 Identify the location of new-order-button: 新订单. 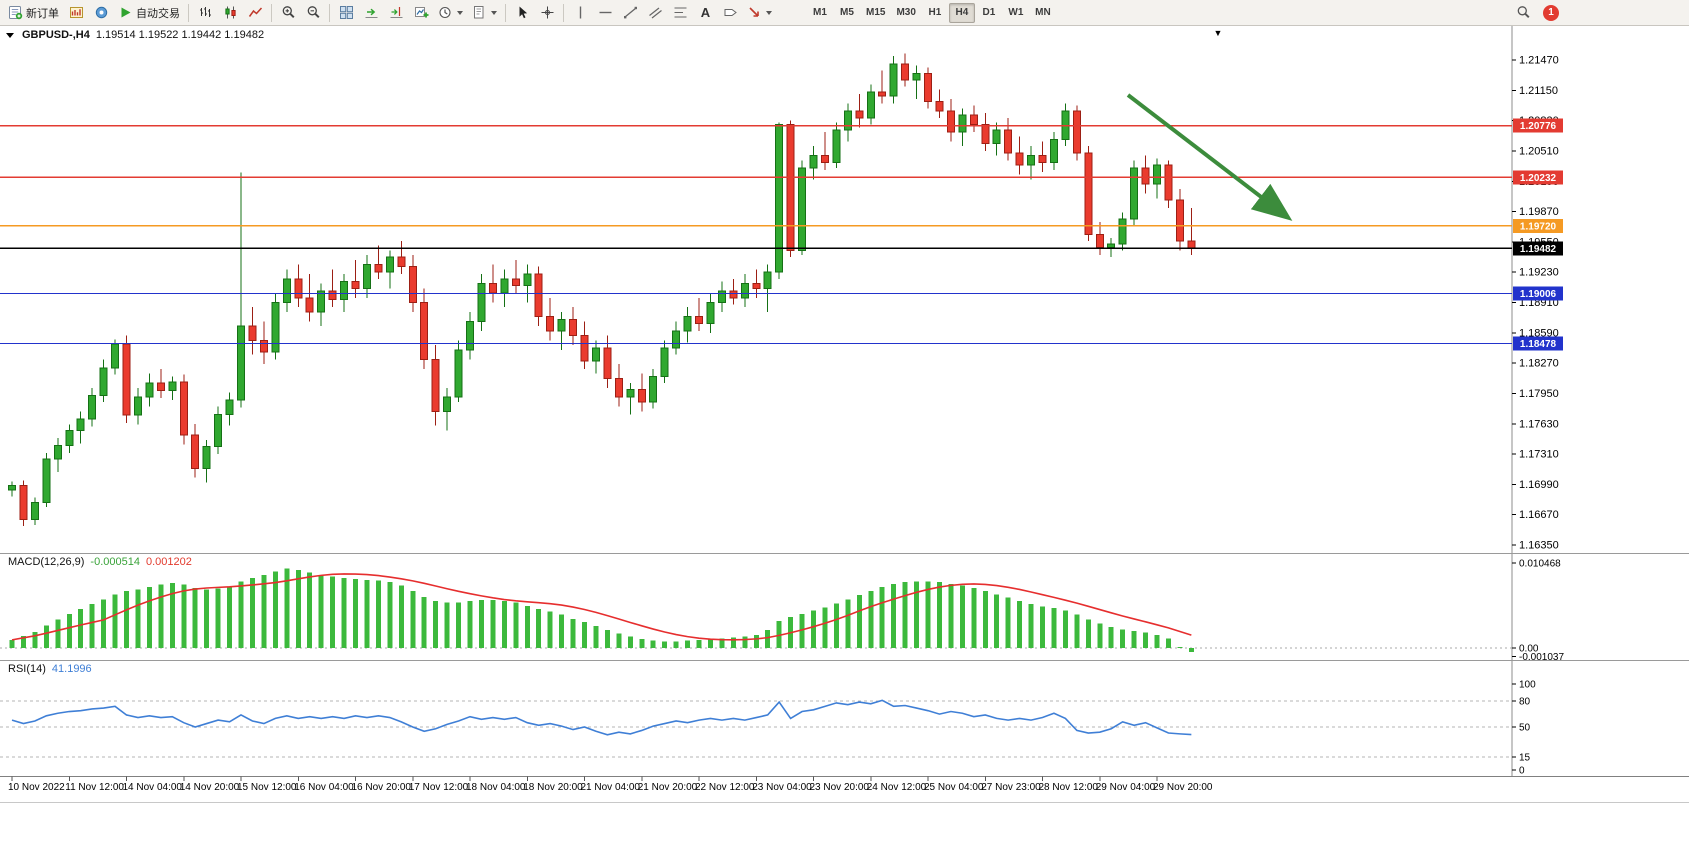
(33, 13).